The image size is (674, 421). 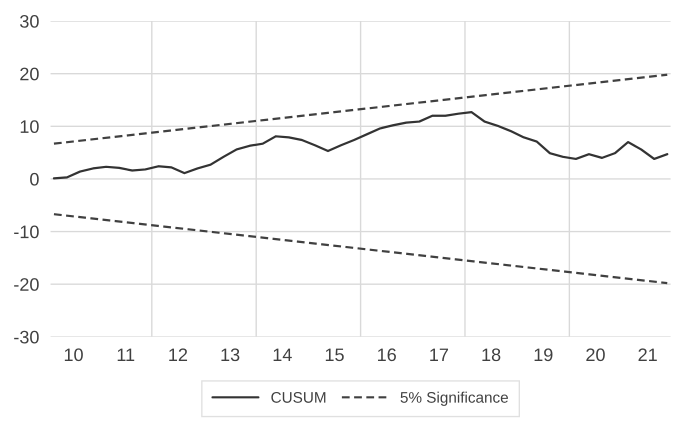 What do you see at coordinates (335, 355) in the screenshot?
I see `x-tick-label: 15` at bounding box center [335, 355].